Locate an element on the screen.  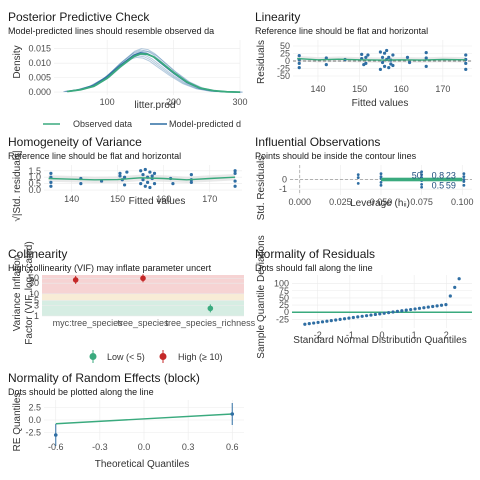
collinearity-ylabel-line2: Factor (VIF, log-scaled) is located at coordinates (29, 292).